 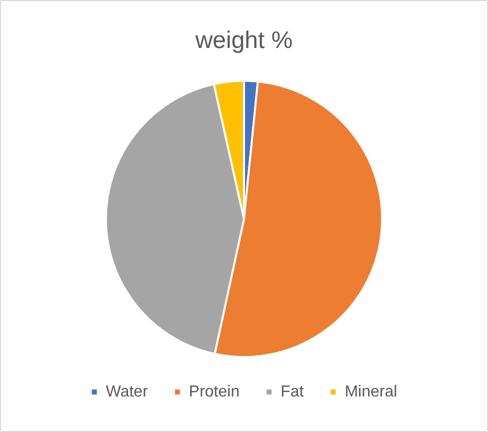 I want to click on chart-title: weight %, so click(x=243, y=40).